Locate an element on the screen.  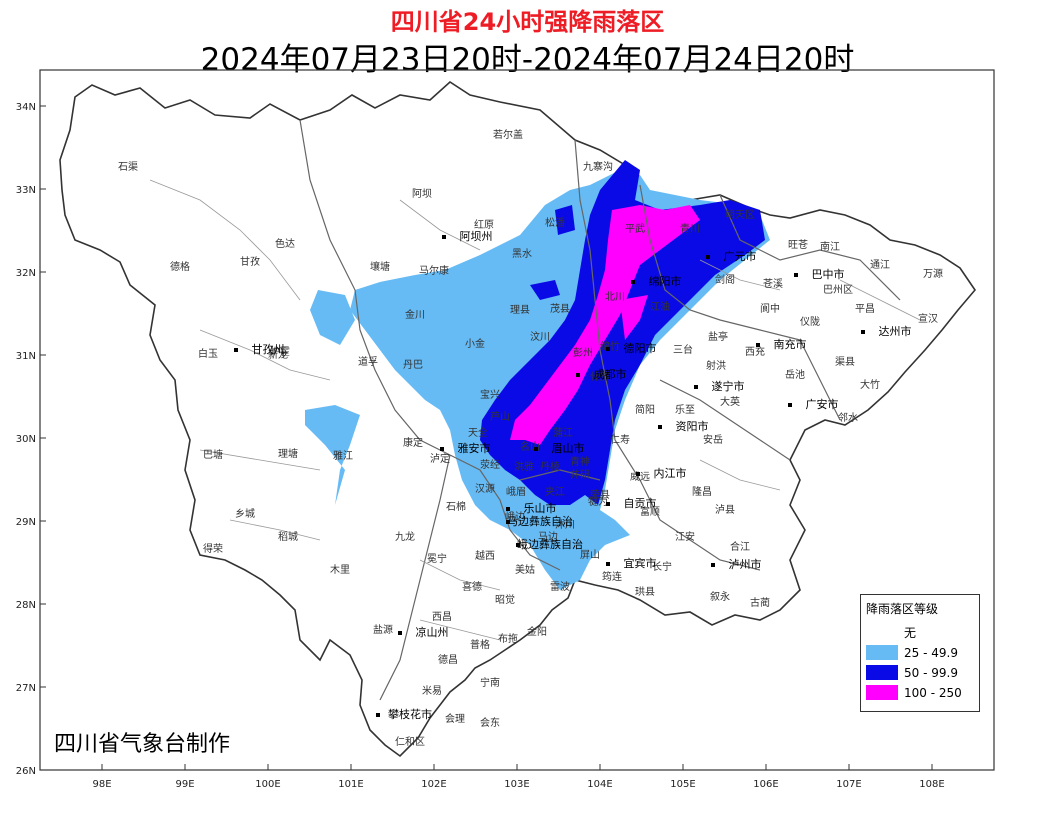
county-label: 名山 is located at coordinates (530, 446).